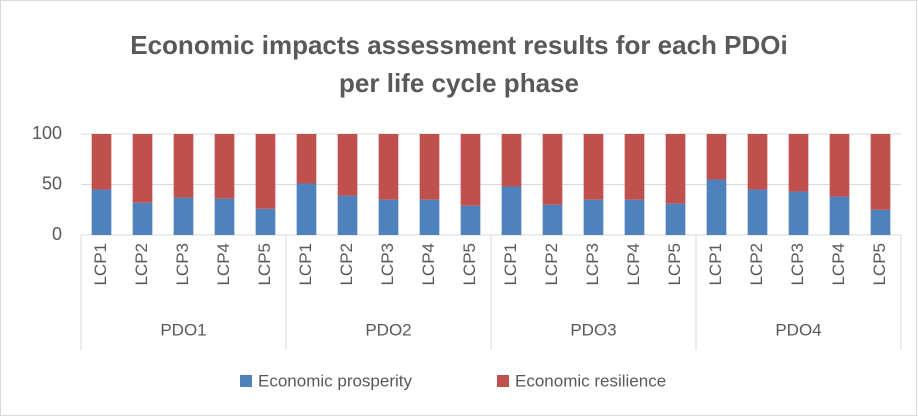  Describe the element at coordinates (388, 329) in the screenshot. I see `group-label: PDO2` at that location.